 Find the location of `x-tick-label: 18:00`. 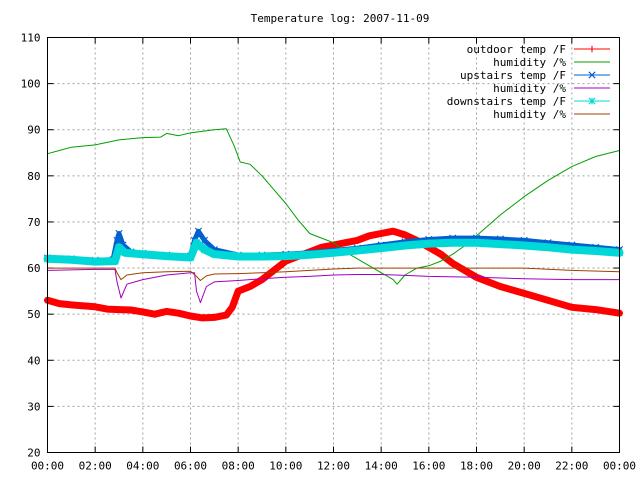

x-tick-label: 18:00 is located at coordinates (476, 466).